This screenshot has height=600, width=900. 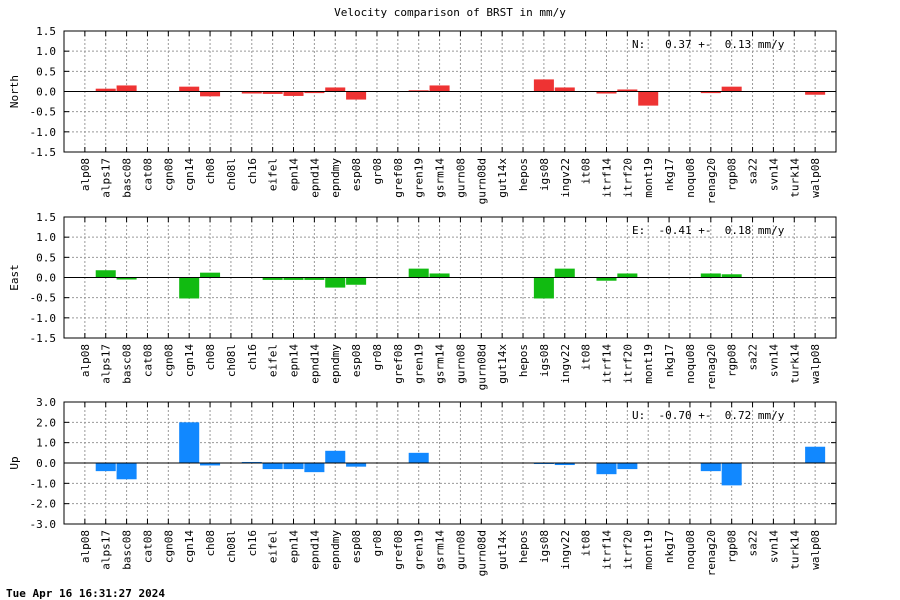 What do you see at coordinates (731, 276) in the screenshot?
I see `bar-rgp08` at bounding box center [731, 276].